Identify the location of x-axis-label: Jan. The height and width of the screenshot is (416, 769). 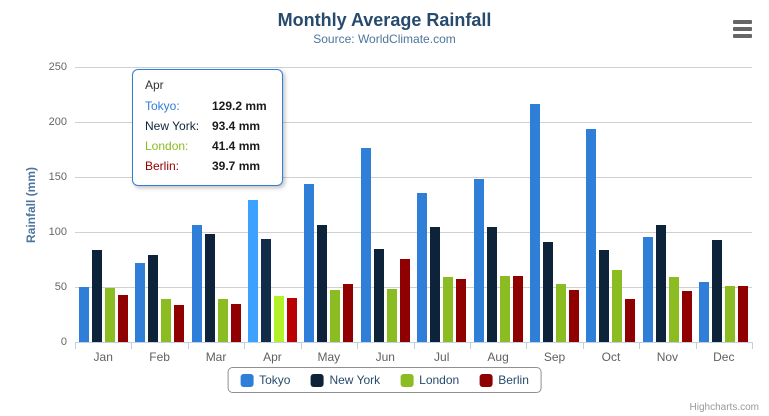
(103, 357).